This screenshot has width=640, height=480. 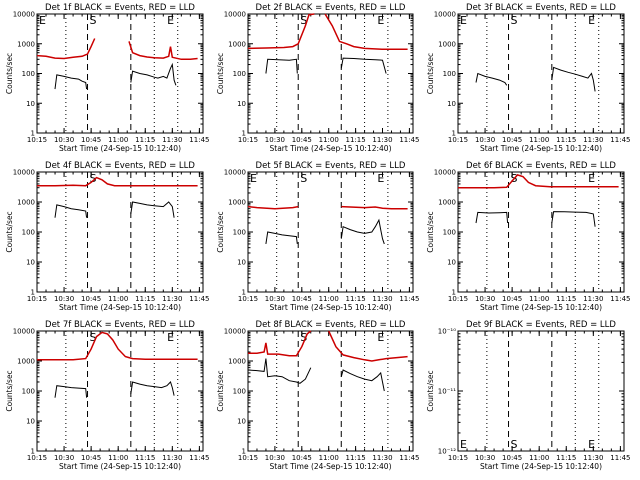 What do you see at coordinates (120, 166) in the screenshot?
I see `panel-title: Det 4f BLACK = Events, RED = LLD` at bounding box center [120, 166].